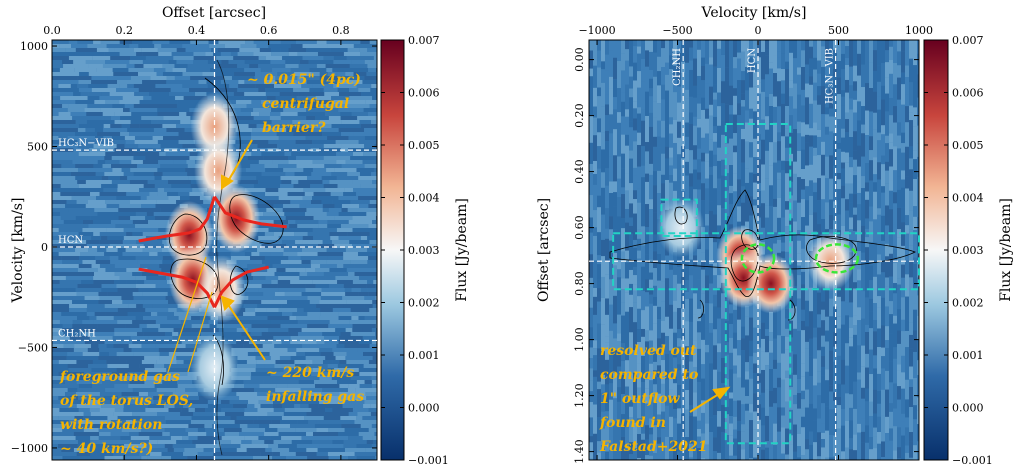 This screenshot has height=472, width=1021. Describe the element at coordinates (632, 423) in the screenshot. I see `annot-resolved-line4: found in` at that location.